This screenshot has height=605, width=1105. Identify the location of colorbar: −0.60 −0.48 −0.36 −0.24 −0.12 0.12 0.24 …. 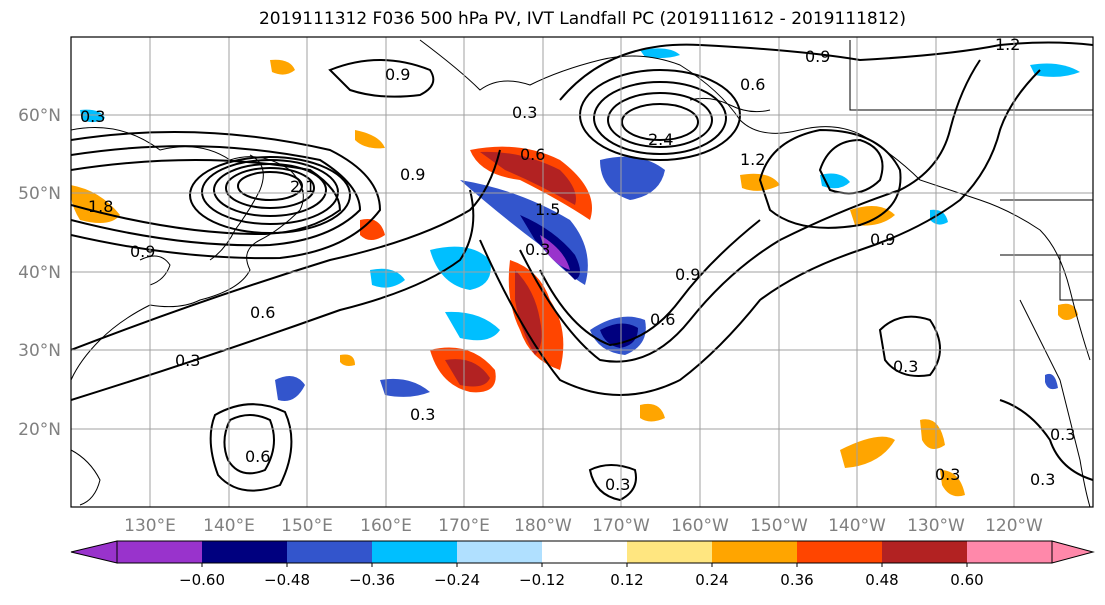
(582, 564).